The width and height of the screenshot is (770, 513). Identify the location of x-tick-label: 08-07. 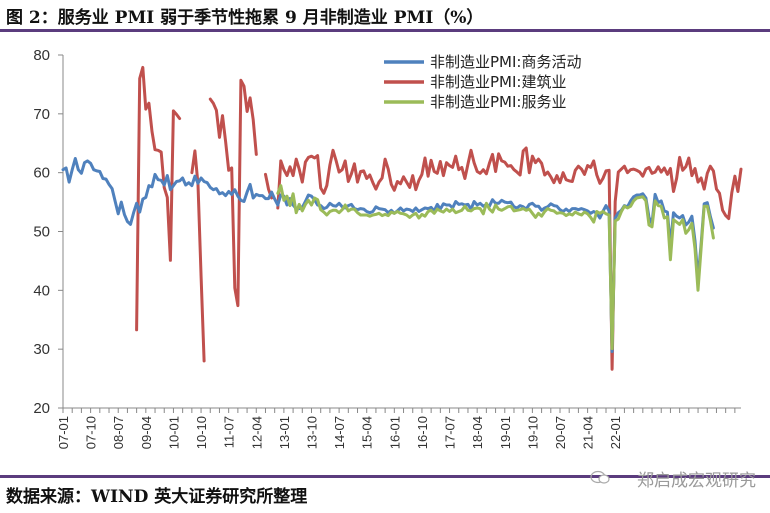
(118, 432).